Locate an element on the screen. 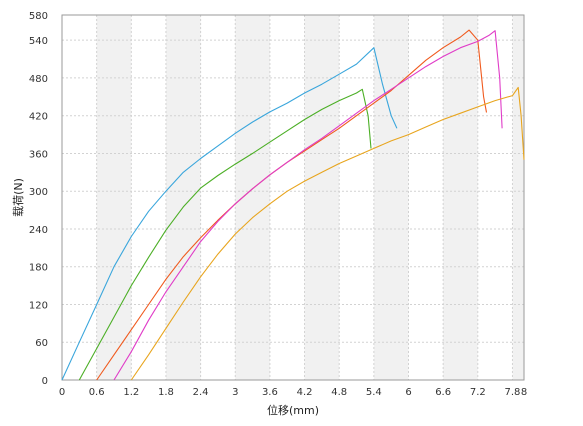 The image size is (583, 426). y-tick-label: 420 is located at coordinates (38, 117).